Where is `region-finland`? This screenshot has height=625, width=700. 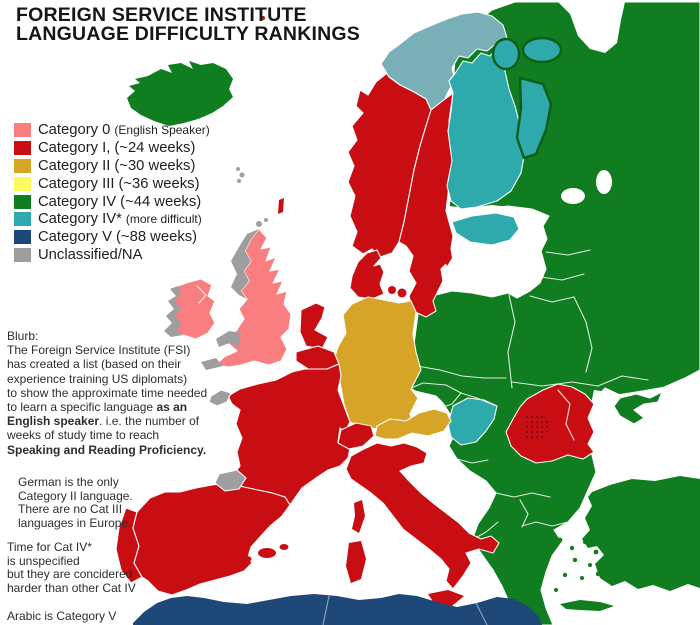 region-finland is located at coordinates (486, 125).